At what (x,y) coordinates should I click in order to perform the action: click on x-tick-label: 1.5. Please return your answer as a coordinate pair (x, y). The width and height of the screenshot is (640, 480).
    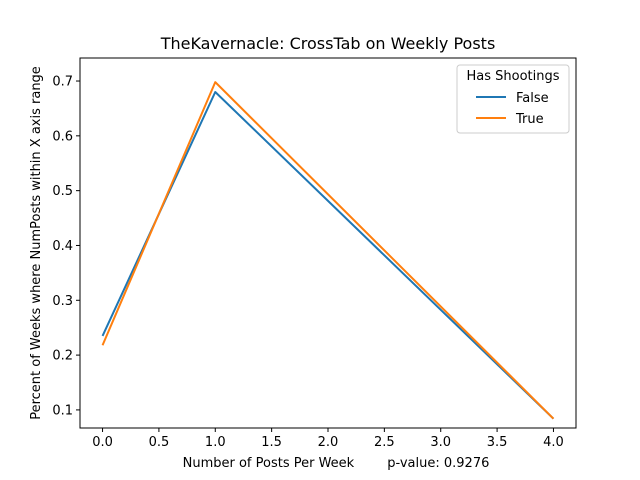
    Looking at the image, I should click on (271, 442).